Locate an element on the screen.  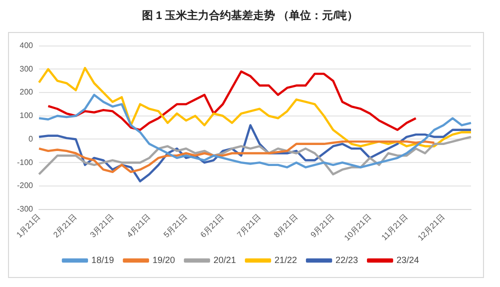
x-tick-label: 10月21日 is located at coordinates (357, 227).